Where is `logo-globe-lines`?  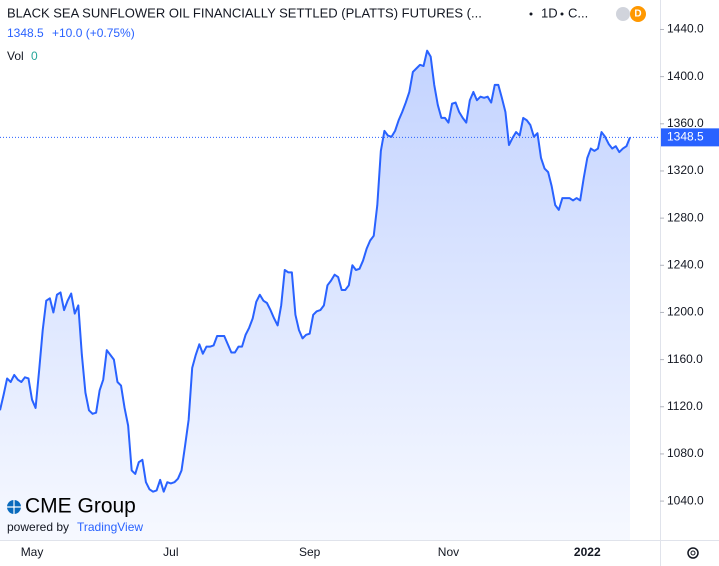
logo-globe-lines is located at coordinates (14, 507).